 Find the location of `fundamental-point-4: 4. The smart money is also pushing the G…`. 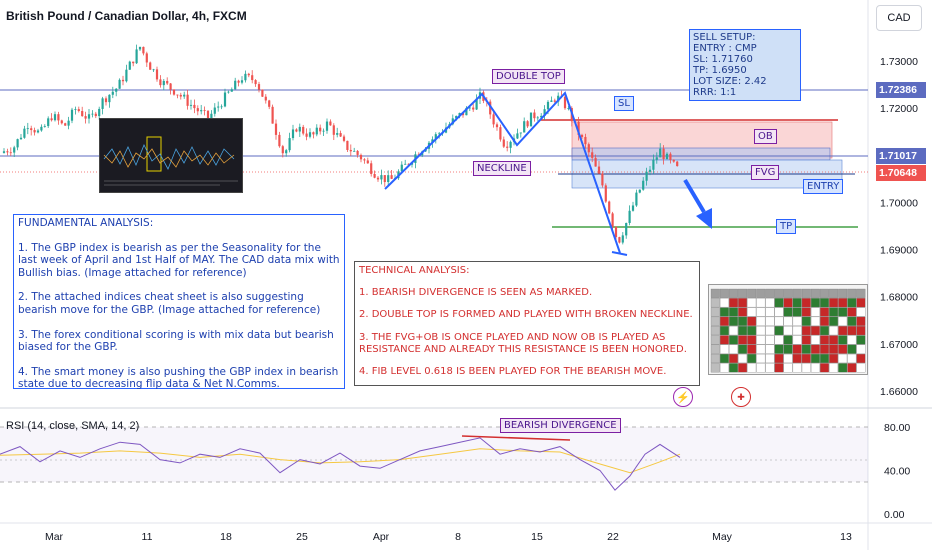

fundamental-point-4: 4. The smart money is also pushing the G… is located at coordinates (178, 378).